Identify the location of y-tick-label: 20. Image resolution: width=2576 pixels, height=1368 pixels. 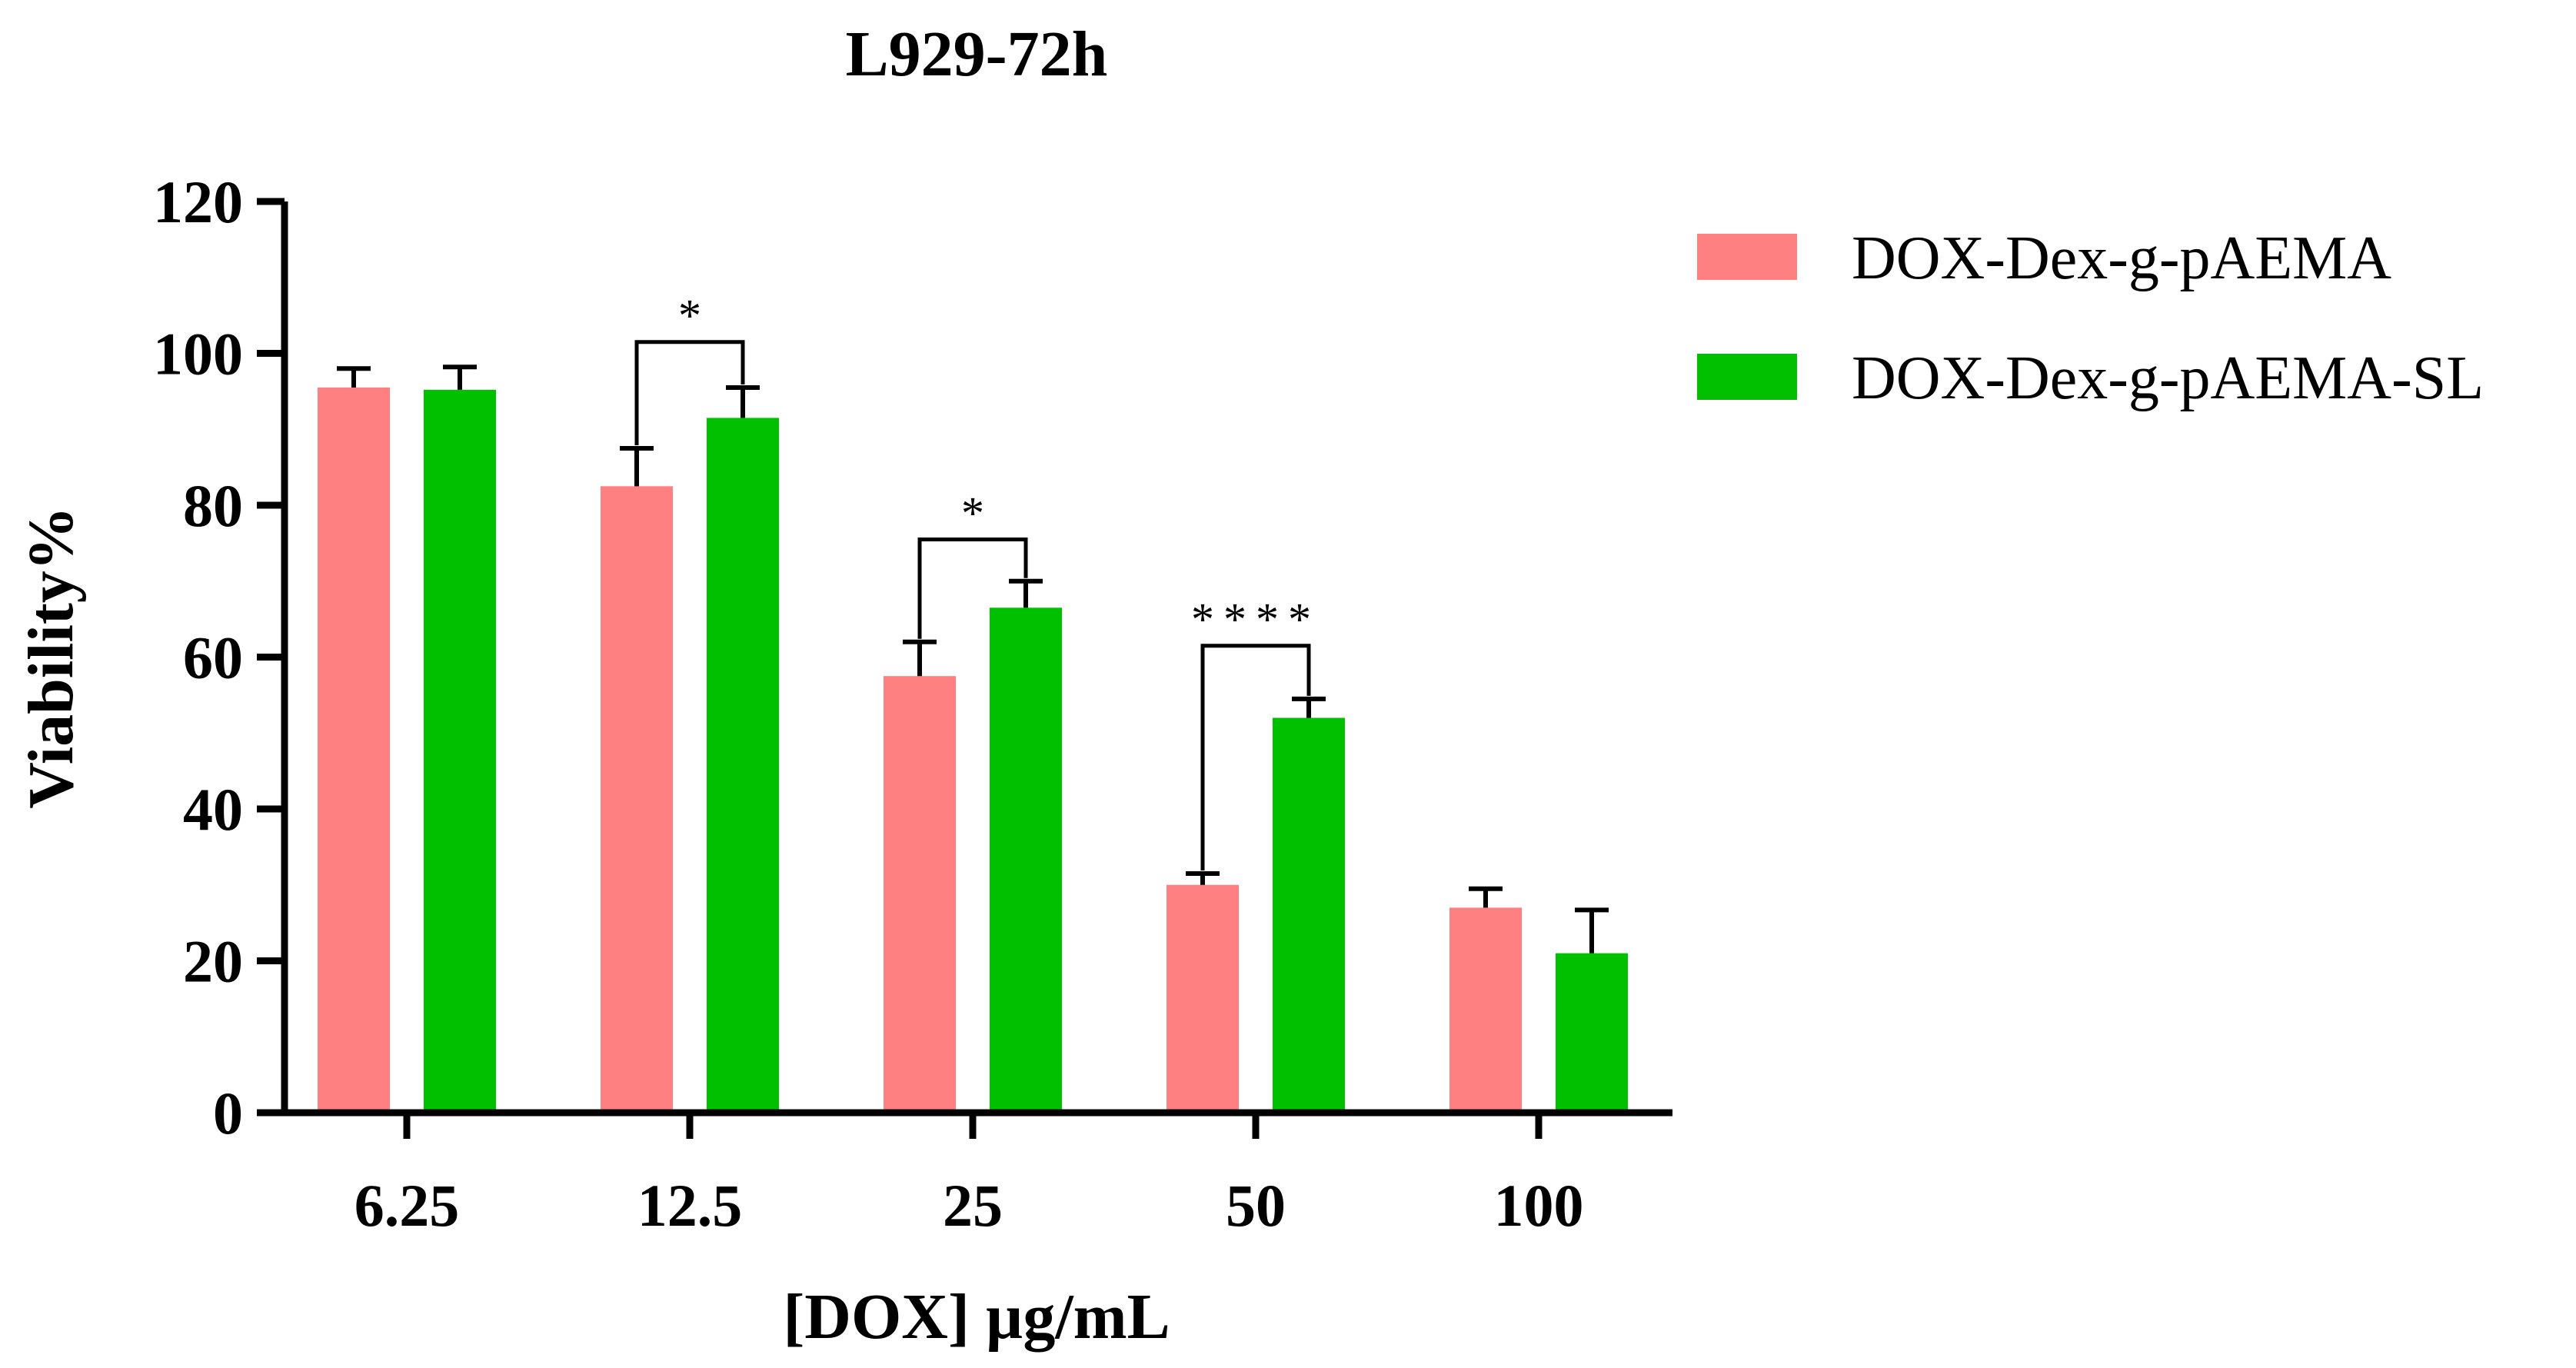
(213, 961).